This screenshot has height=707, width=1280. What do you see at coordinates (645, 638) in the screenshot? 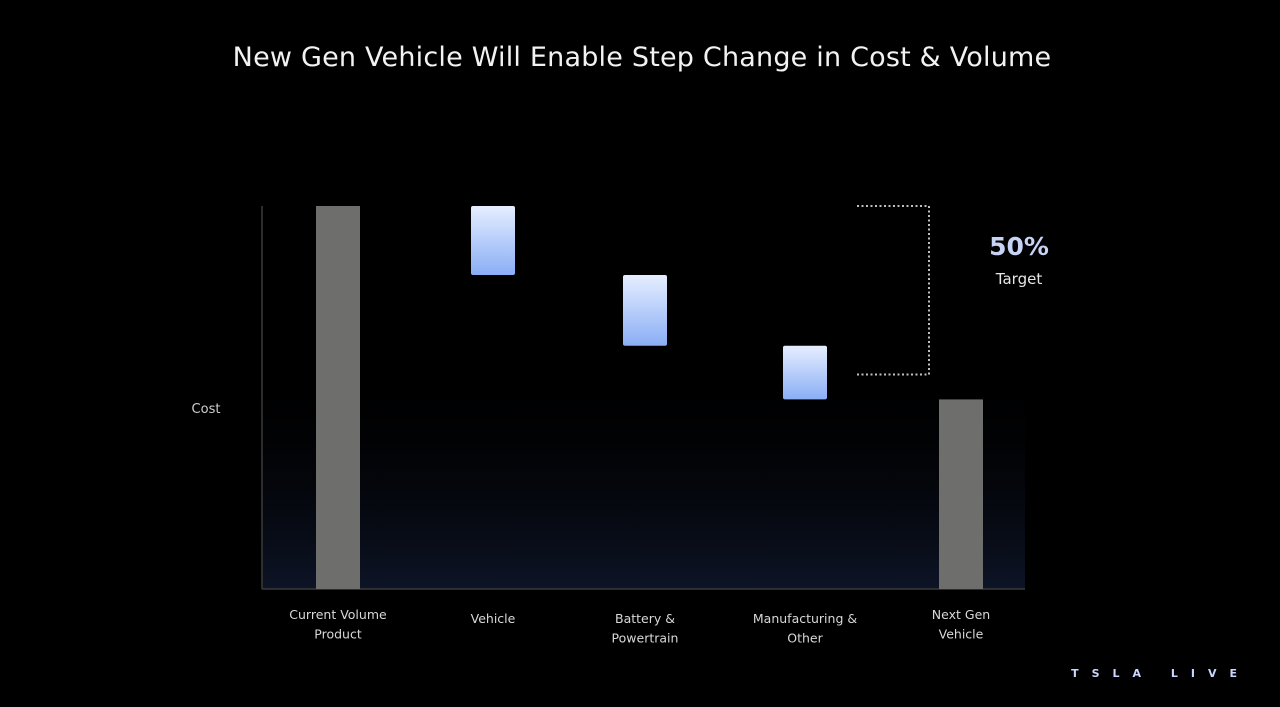
I see `x-tick-label: Powertrain` at bounding box center [645, 638].